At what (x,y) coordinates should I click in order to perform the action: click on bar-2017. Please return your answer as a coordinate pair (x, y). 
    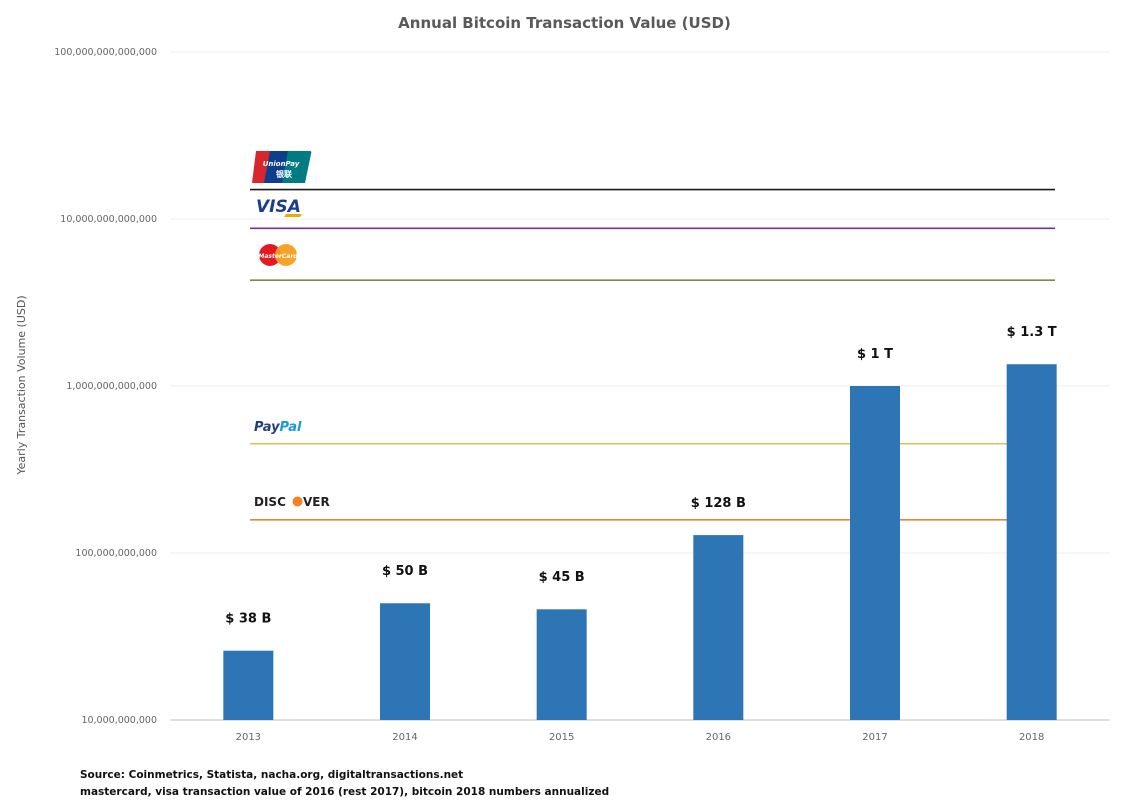
    Looking at the image, I should click on (875, 553).